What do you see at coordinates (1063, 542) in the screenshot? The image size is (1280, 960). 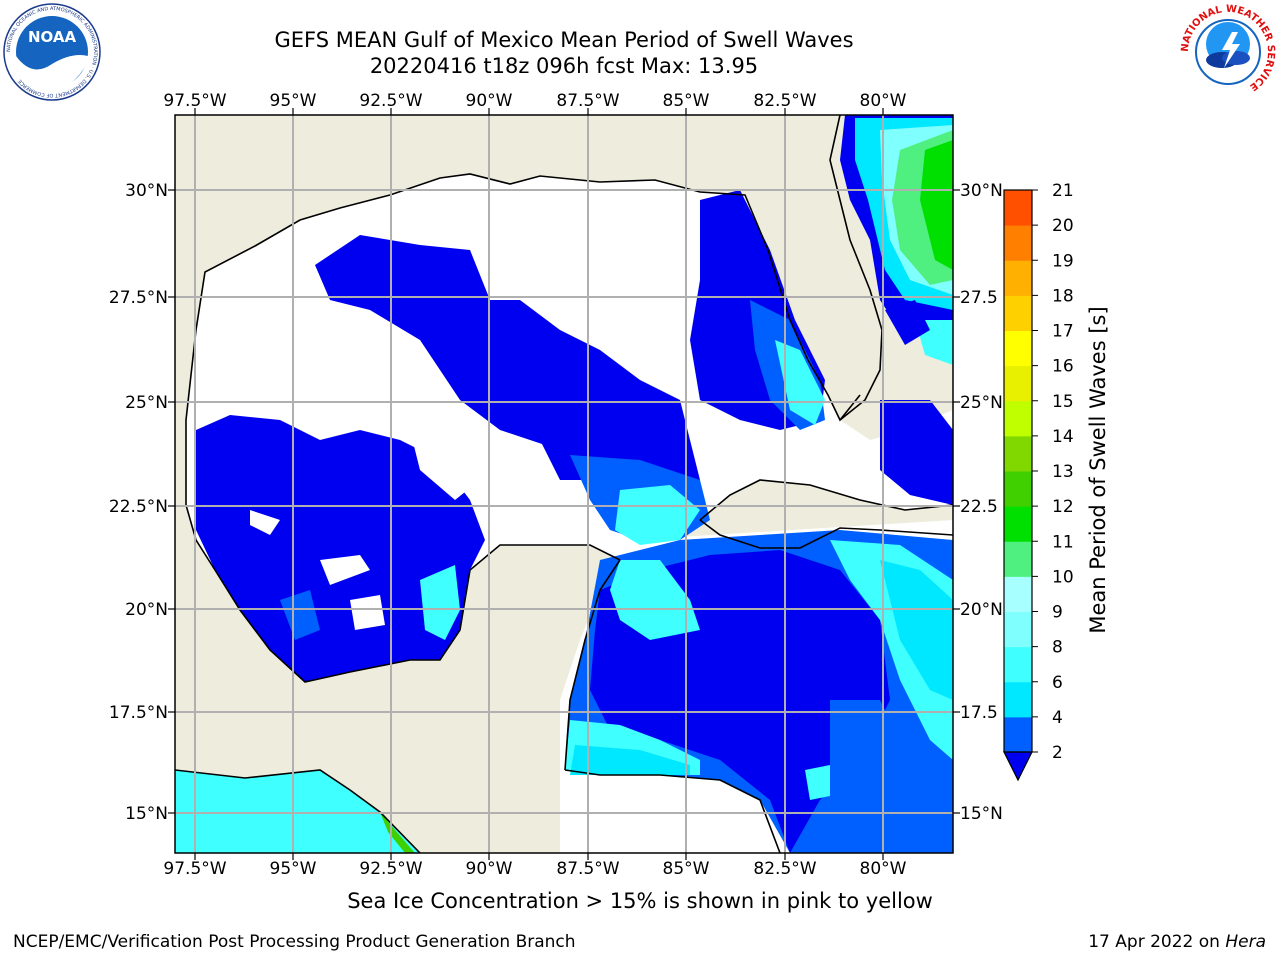 I see `colorbar-tick-label: 11` at bounding box center [1063, 542].